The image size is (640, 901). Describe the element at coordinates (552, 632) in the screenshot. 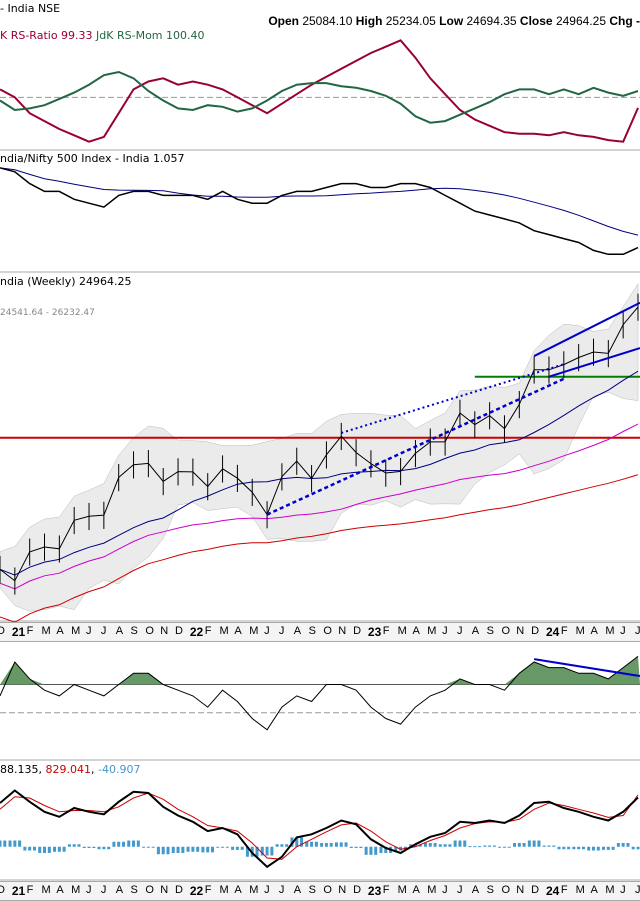

I see `axis-tick-label: 24` at that location.